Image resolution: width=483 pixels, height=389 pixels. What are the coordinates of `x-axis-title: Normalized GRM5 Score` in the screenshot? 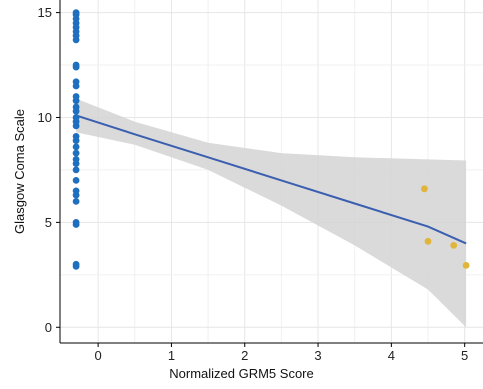 It's located at (241, 373).